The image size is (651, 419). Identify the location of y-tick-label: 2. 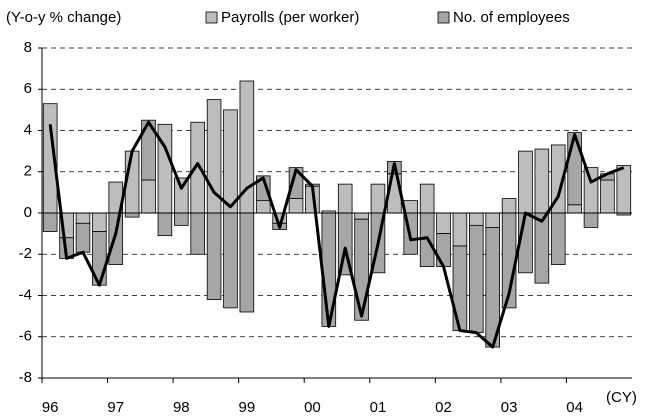
(28, 171).